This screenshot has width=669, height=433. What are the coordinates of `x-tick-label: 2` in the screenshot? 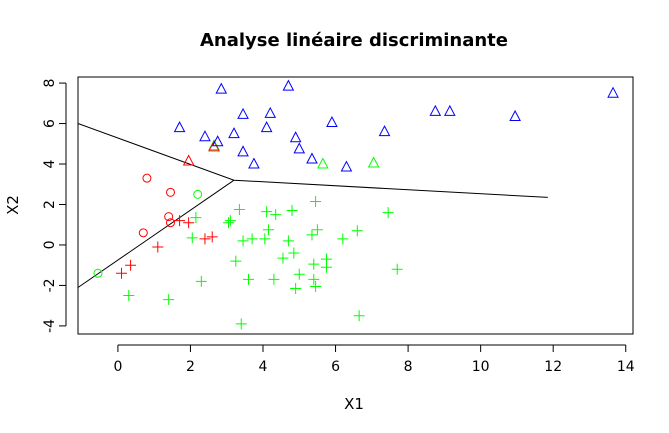 It's located at (190, 367).